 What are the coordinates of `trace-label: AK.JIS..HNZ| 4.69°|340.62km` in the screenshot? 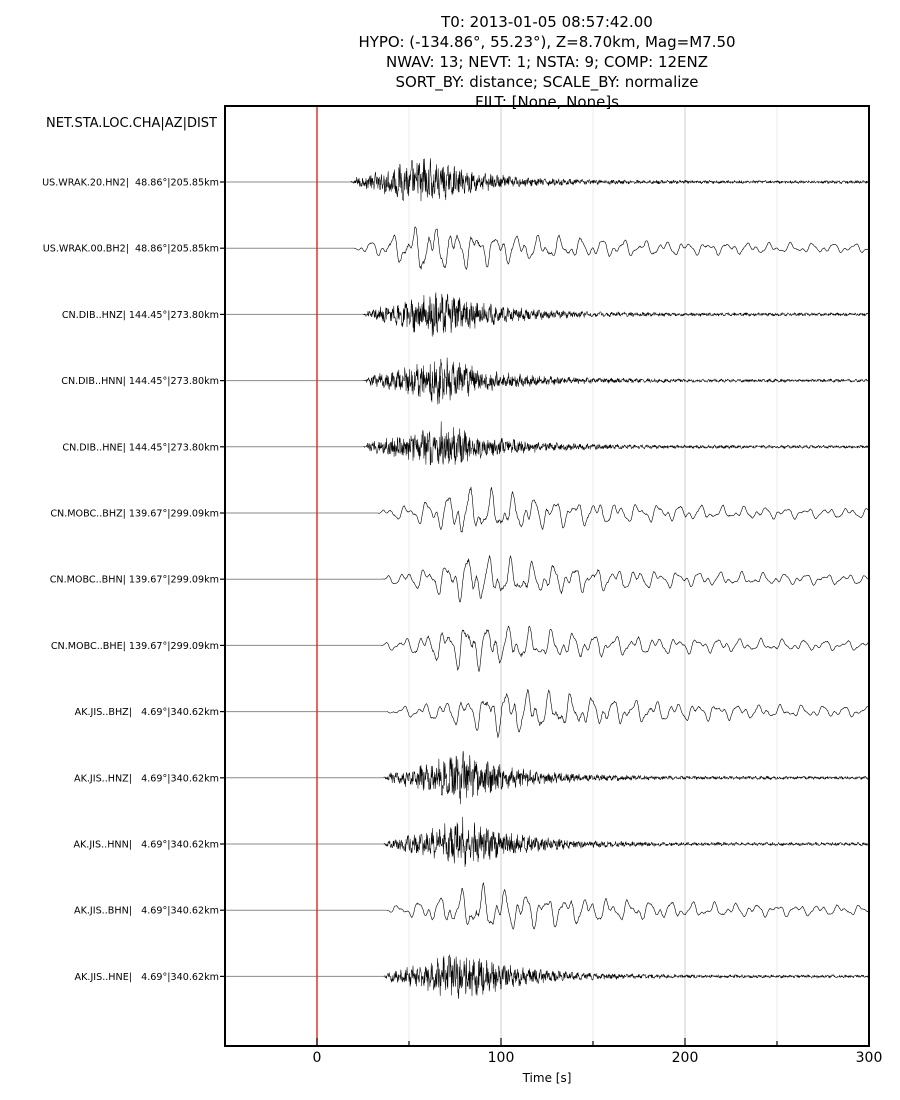 It's located at (146, 778).